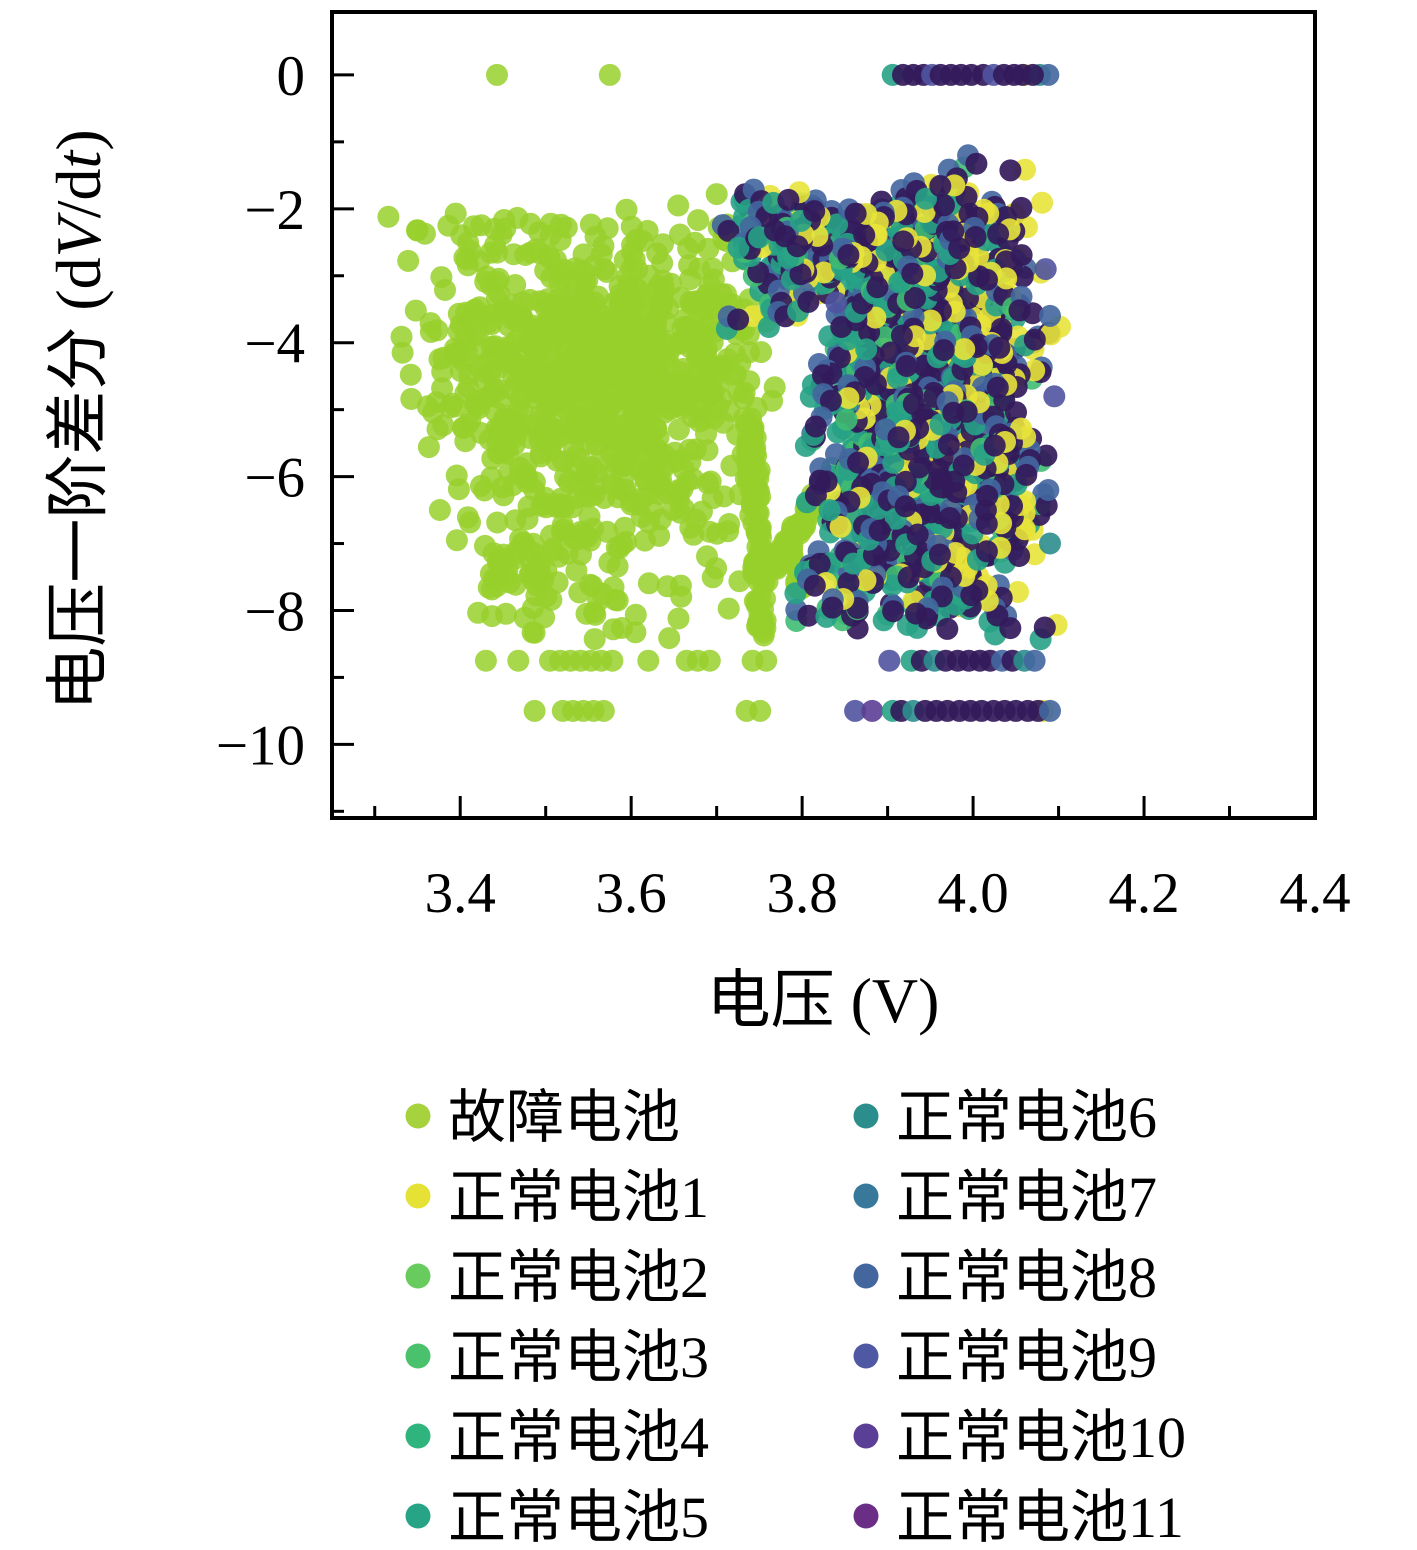  What do you see at coordinates (557, 1277) in the screenshot?
I see `legend-item: 正常电池2` at bounding box center [557, 1277].